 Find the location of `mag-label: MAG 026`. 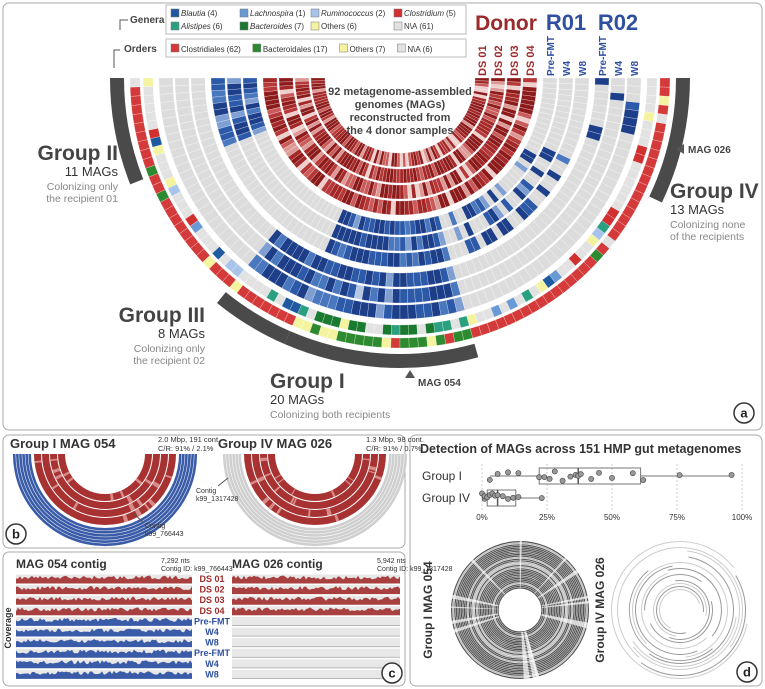

mag-label: MAG 026 is located at coordinates (709, 150).